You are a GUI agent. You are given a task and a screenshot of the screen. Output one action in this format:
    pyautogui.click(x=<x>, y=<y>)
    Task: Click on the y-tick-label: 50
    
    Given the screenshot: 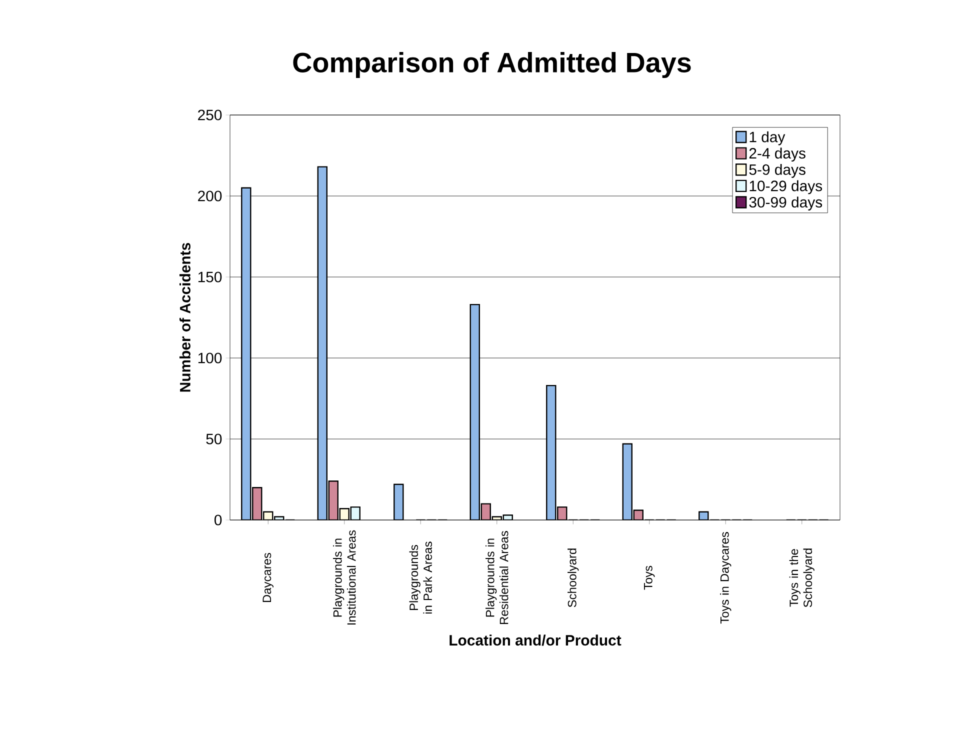 What is the action you would take?
    pyautogui.click(x=214, y=439)
    